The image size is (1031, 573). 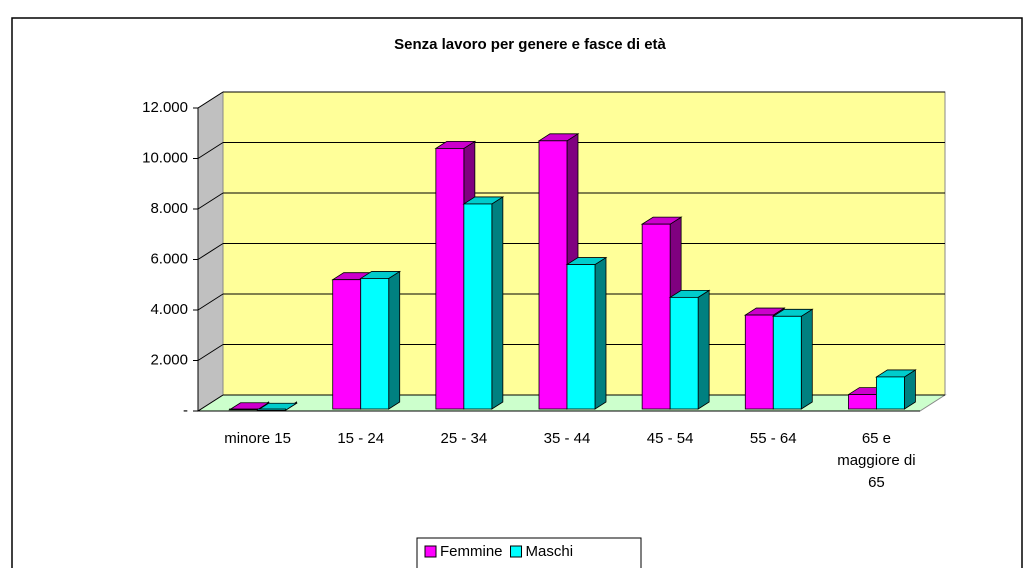 I want to click on y-tick-label: 4.000, so click(x=169, y=309).